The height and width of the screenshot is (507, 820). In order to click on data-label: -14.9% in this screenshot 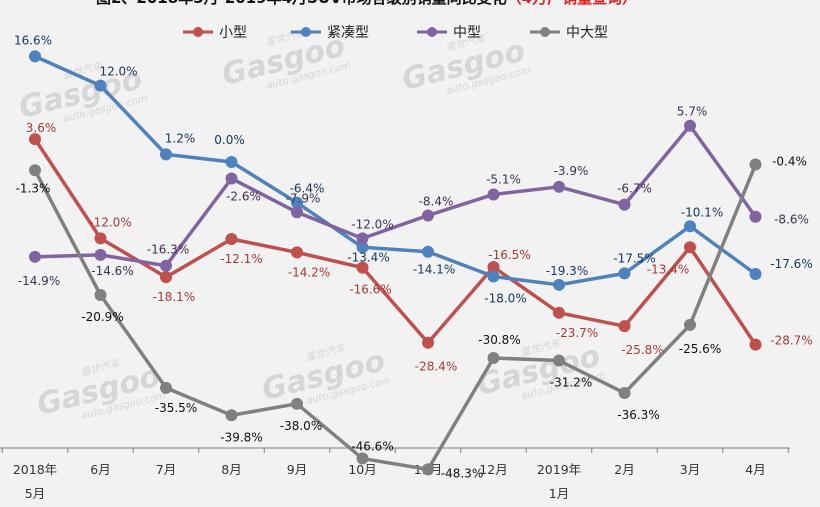, I will do `click(39, 281)`.